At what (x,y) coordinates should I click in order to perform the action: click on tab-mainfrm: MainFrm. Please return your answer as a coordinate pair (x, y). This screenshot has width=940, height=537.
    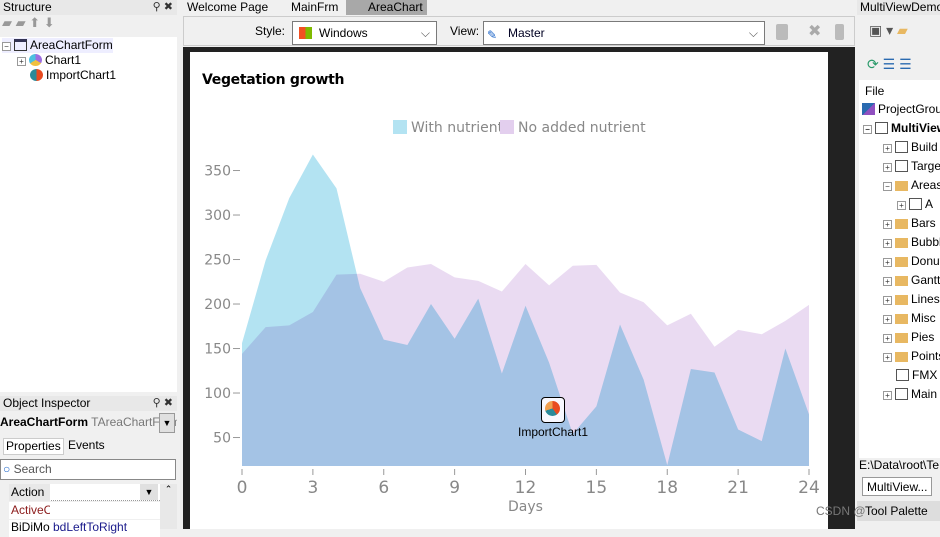
    Looking at the image, I should click on (315, 7).